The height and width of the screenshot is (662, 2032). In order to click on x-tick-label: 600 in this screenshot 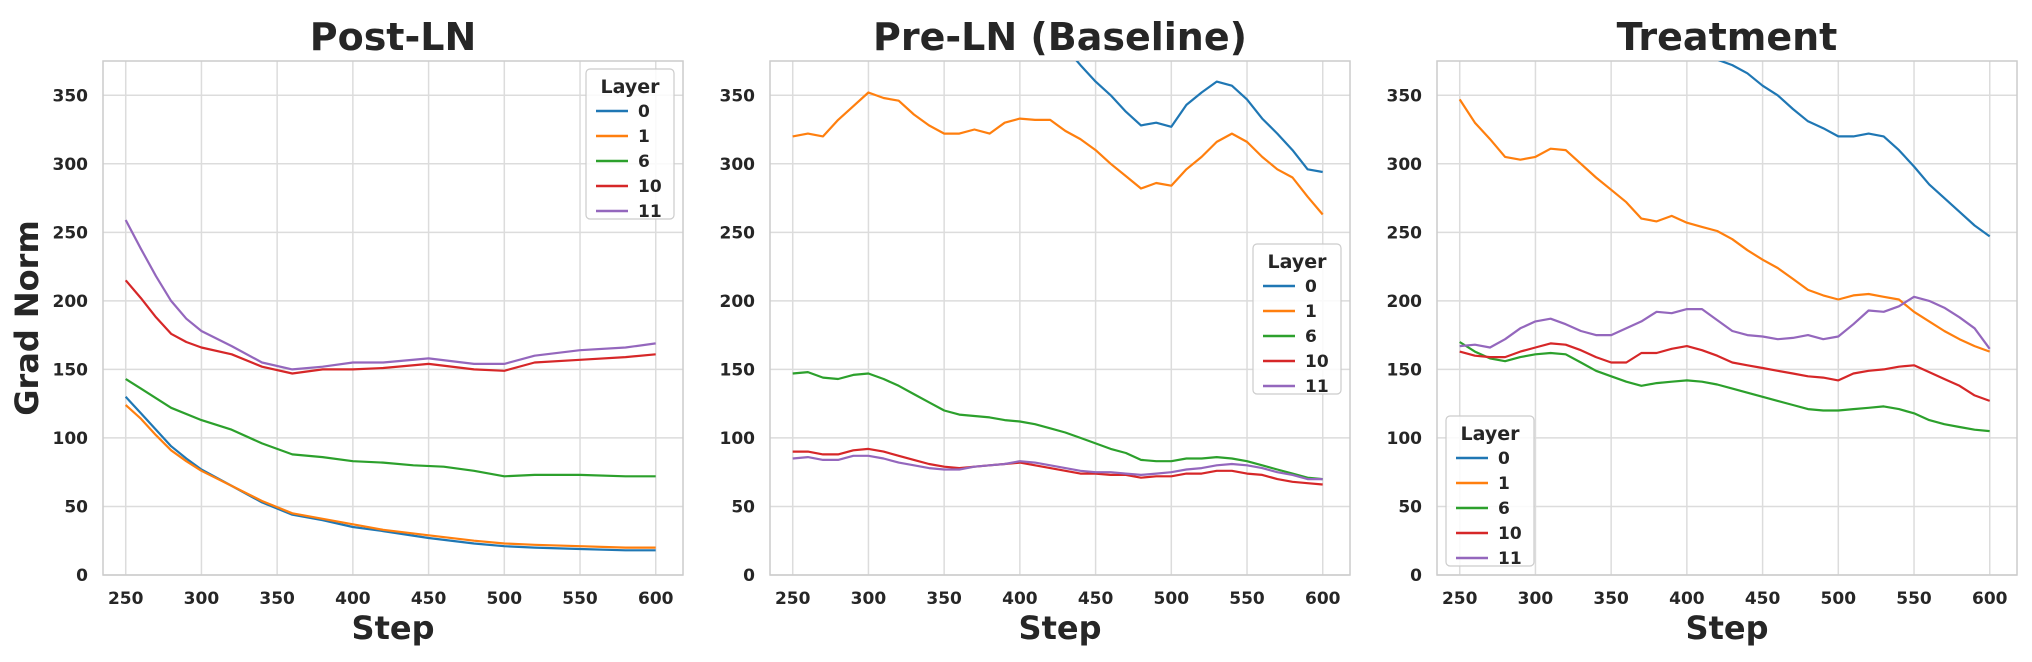, I will do `click(1323, 599)`.